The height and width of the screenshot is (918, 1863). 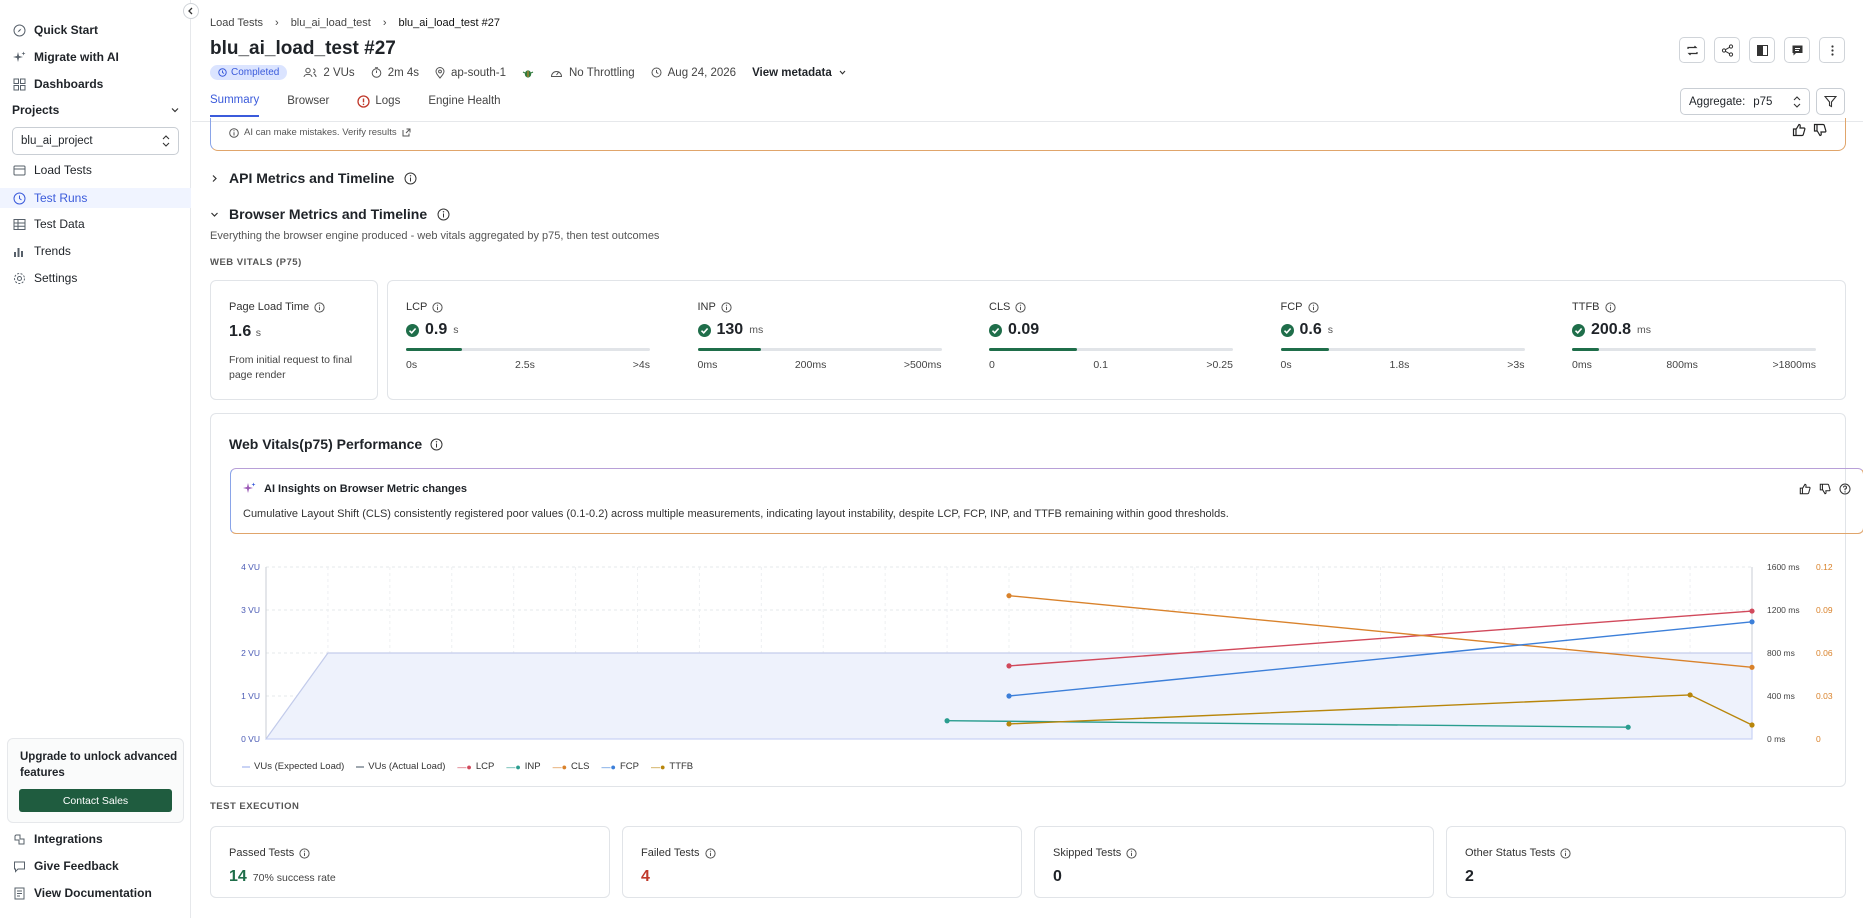 What do you see at coordinates (277, 23) in the screenshot?
I see `chevron-right-icon: ›` at bounding box center [277, 23].